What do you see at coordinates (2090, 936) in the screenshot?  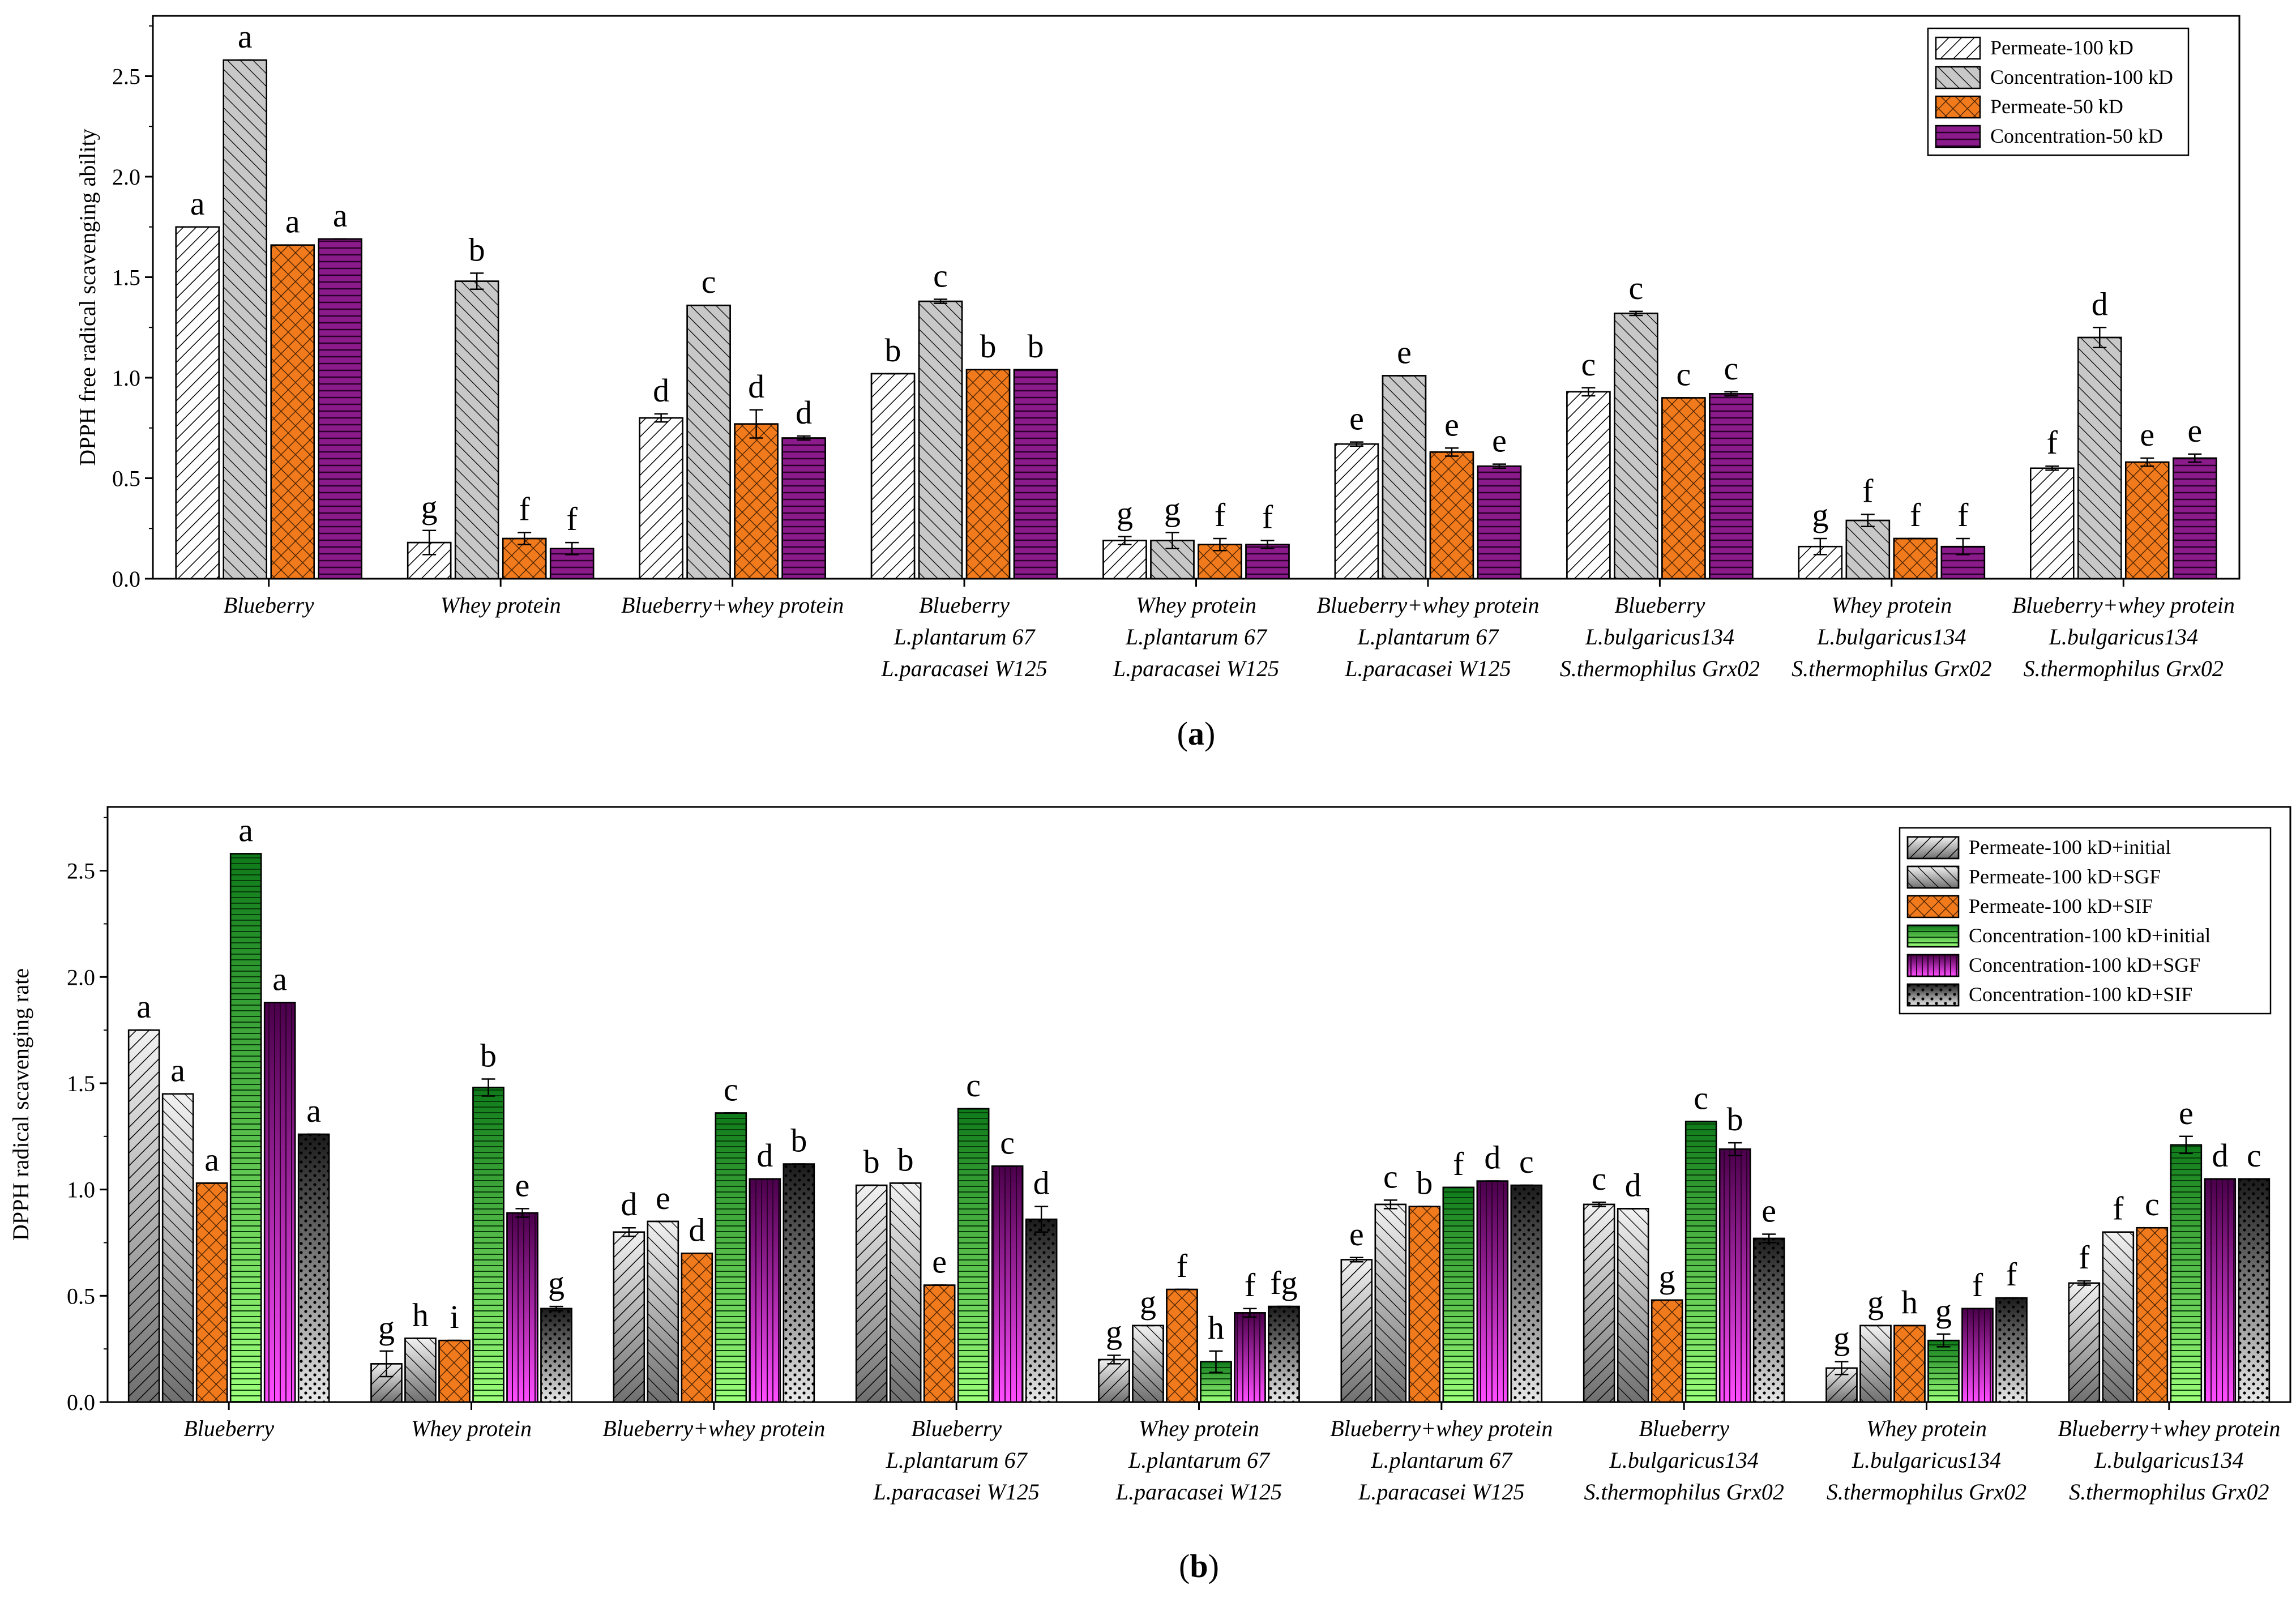 I see `legend-label: Concentration-100 kD+initial` at bounding box center [2090, 936].